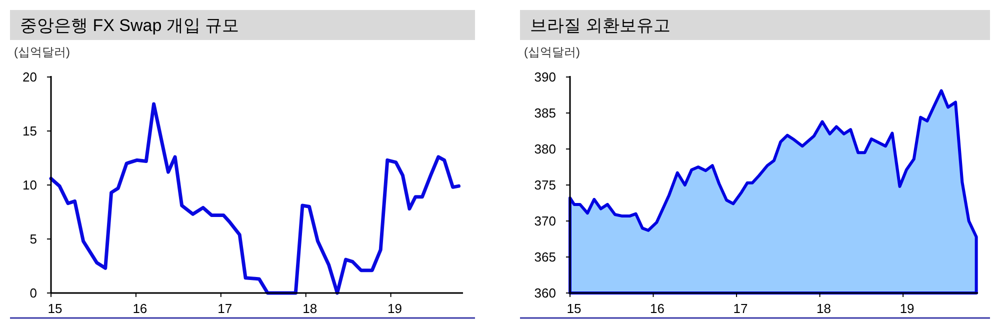 This screenshot has height=324, width=1000. What do you see at coordinates (545, 221) in the screenshot?
I see `y-tick-label: 370` at bounding box center [545, 221].